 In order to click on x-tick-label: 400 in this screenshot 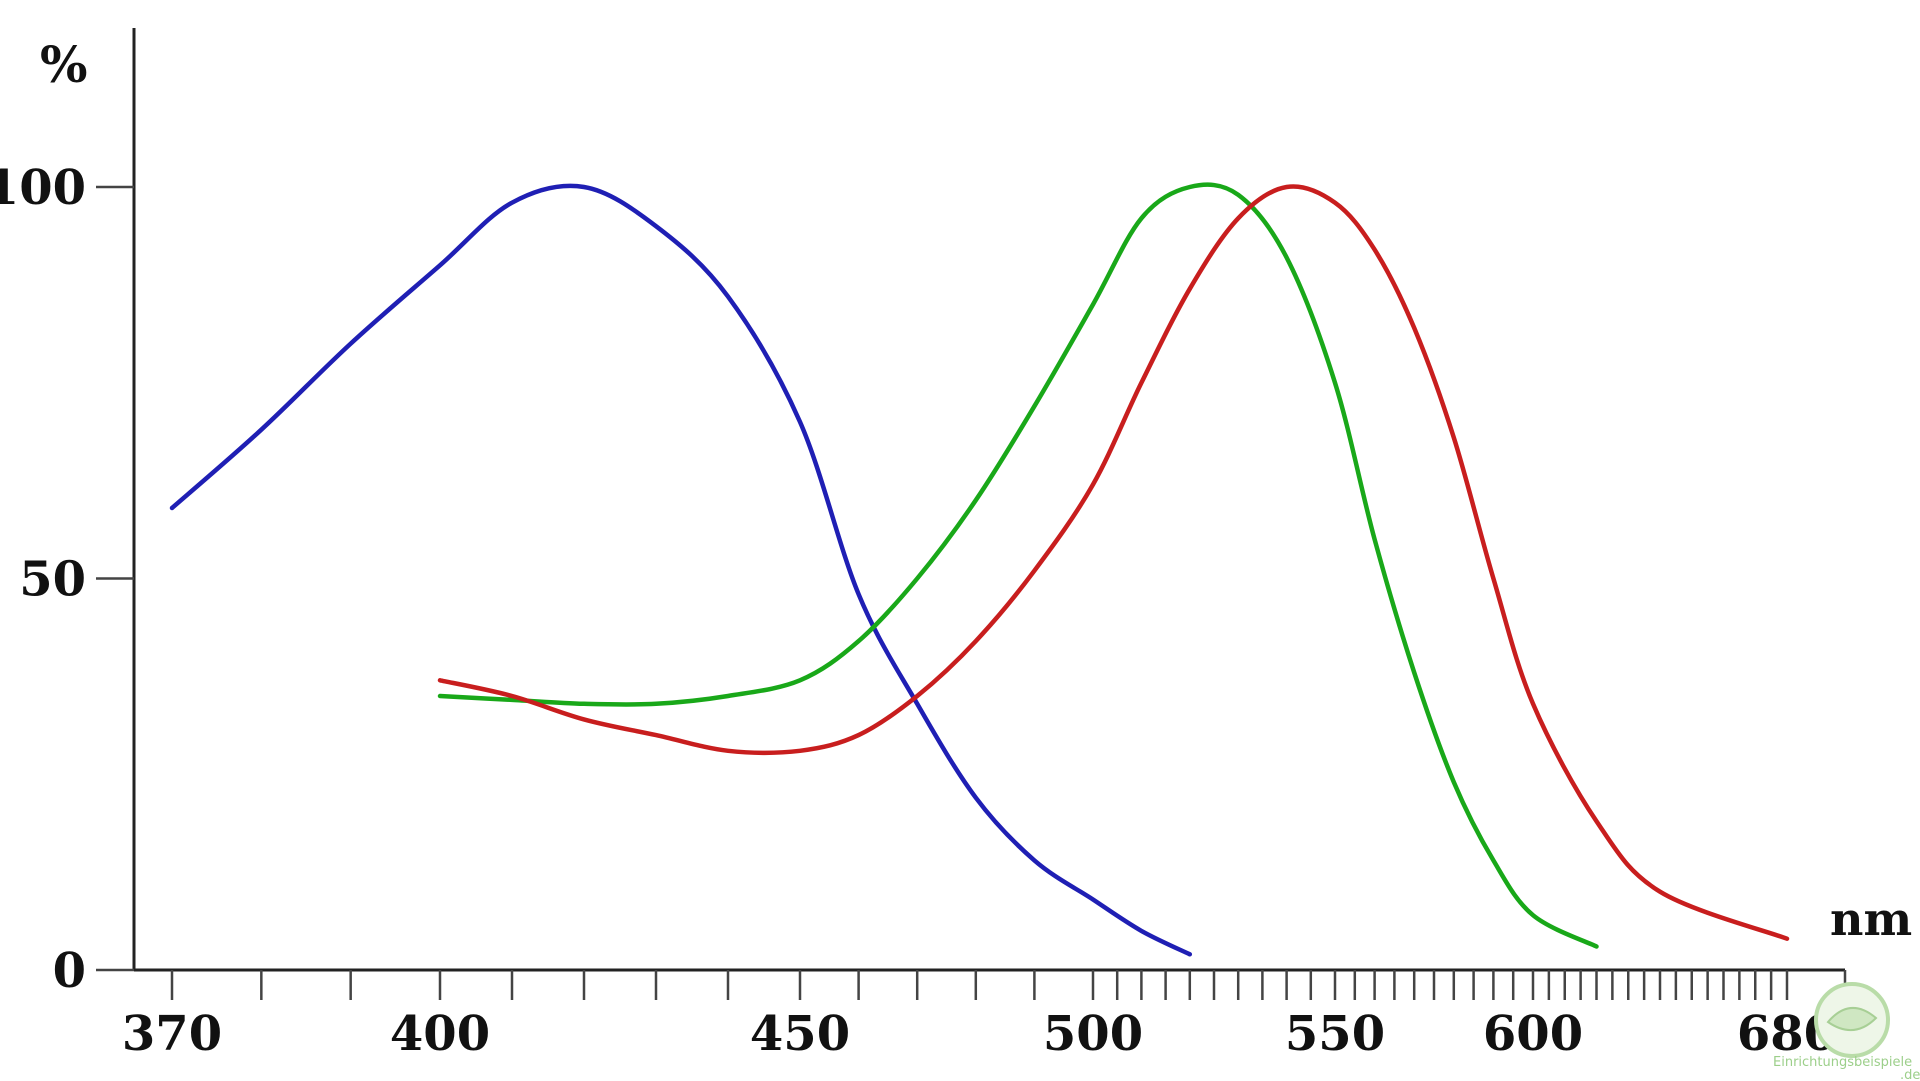, I will do `click(440, 1034)`.